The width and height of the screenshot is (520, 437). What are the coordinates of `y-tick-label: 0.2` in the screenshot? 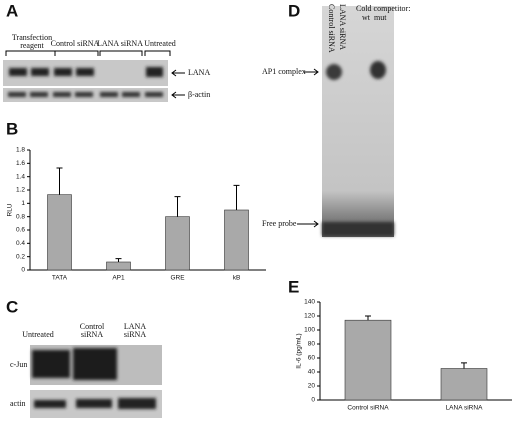 It's located at (20, 256).